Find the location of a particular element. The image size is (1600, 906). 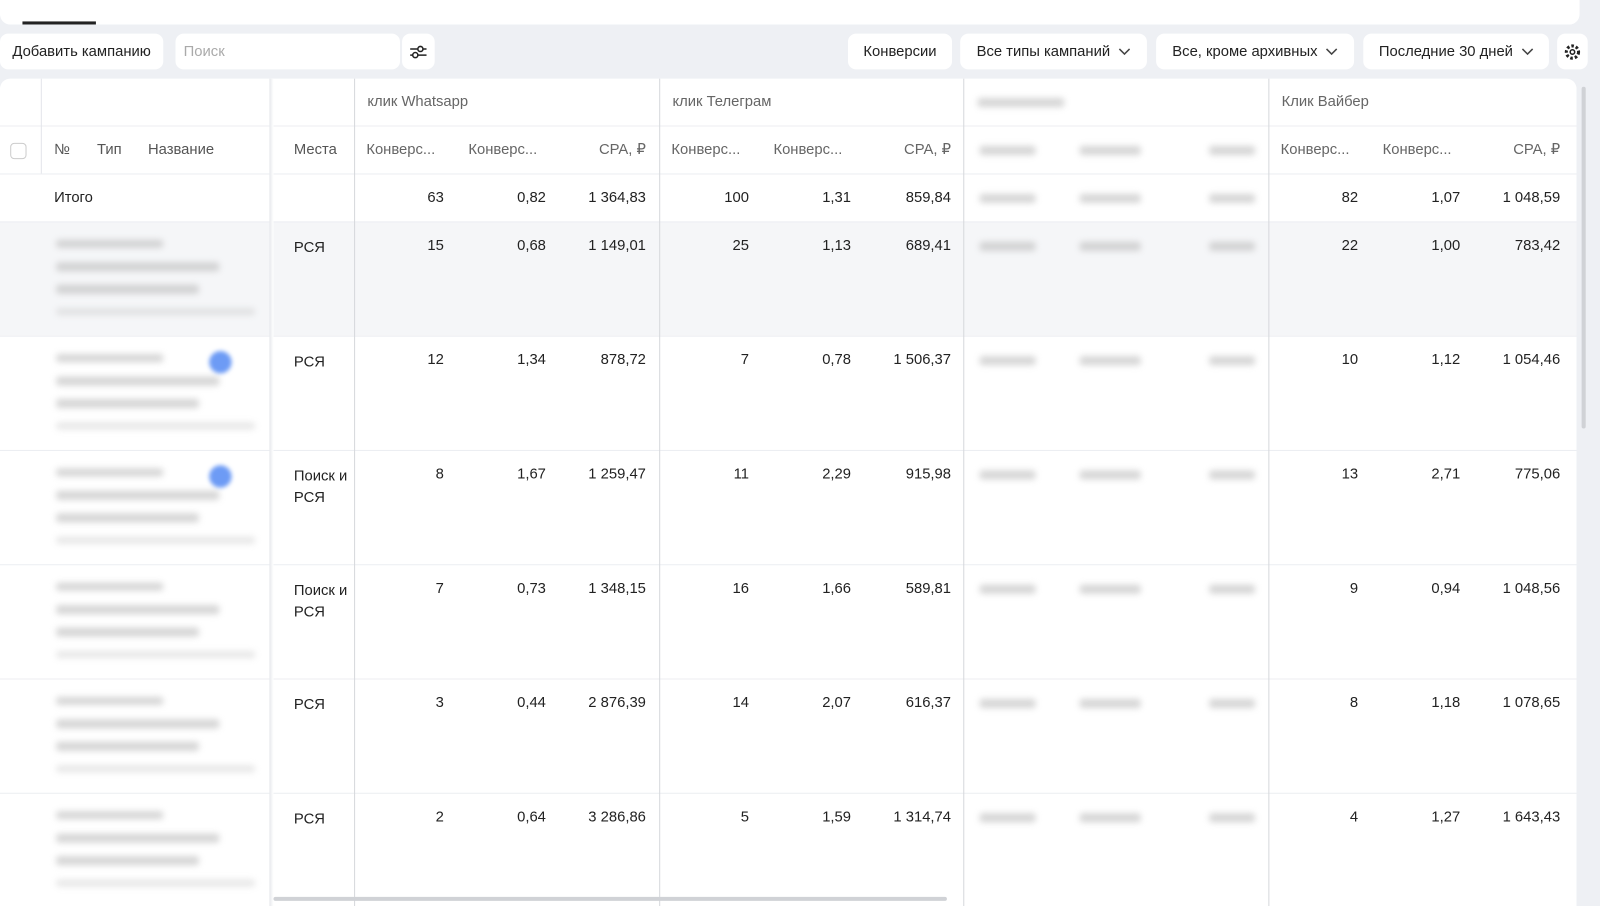

checkbox is located at coordinates (18, 151).